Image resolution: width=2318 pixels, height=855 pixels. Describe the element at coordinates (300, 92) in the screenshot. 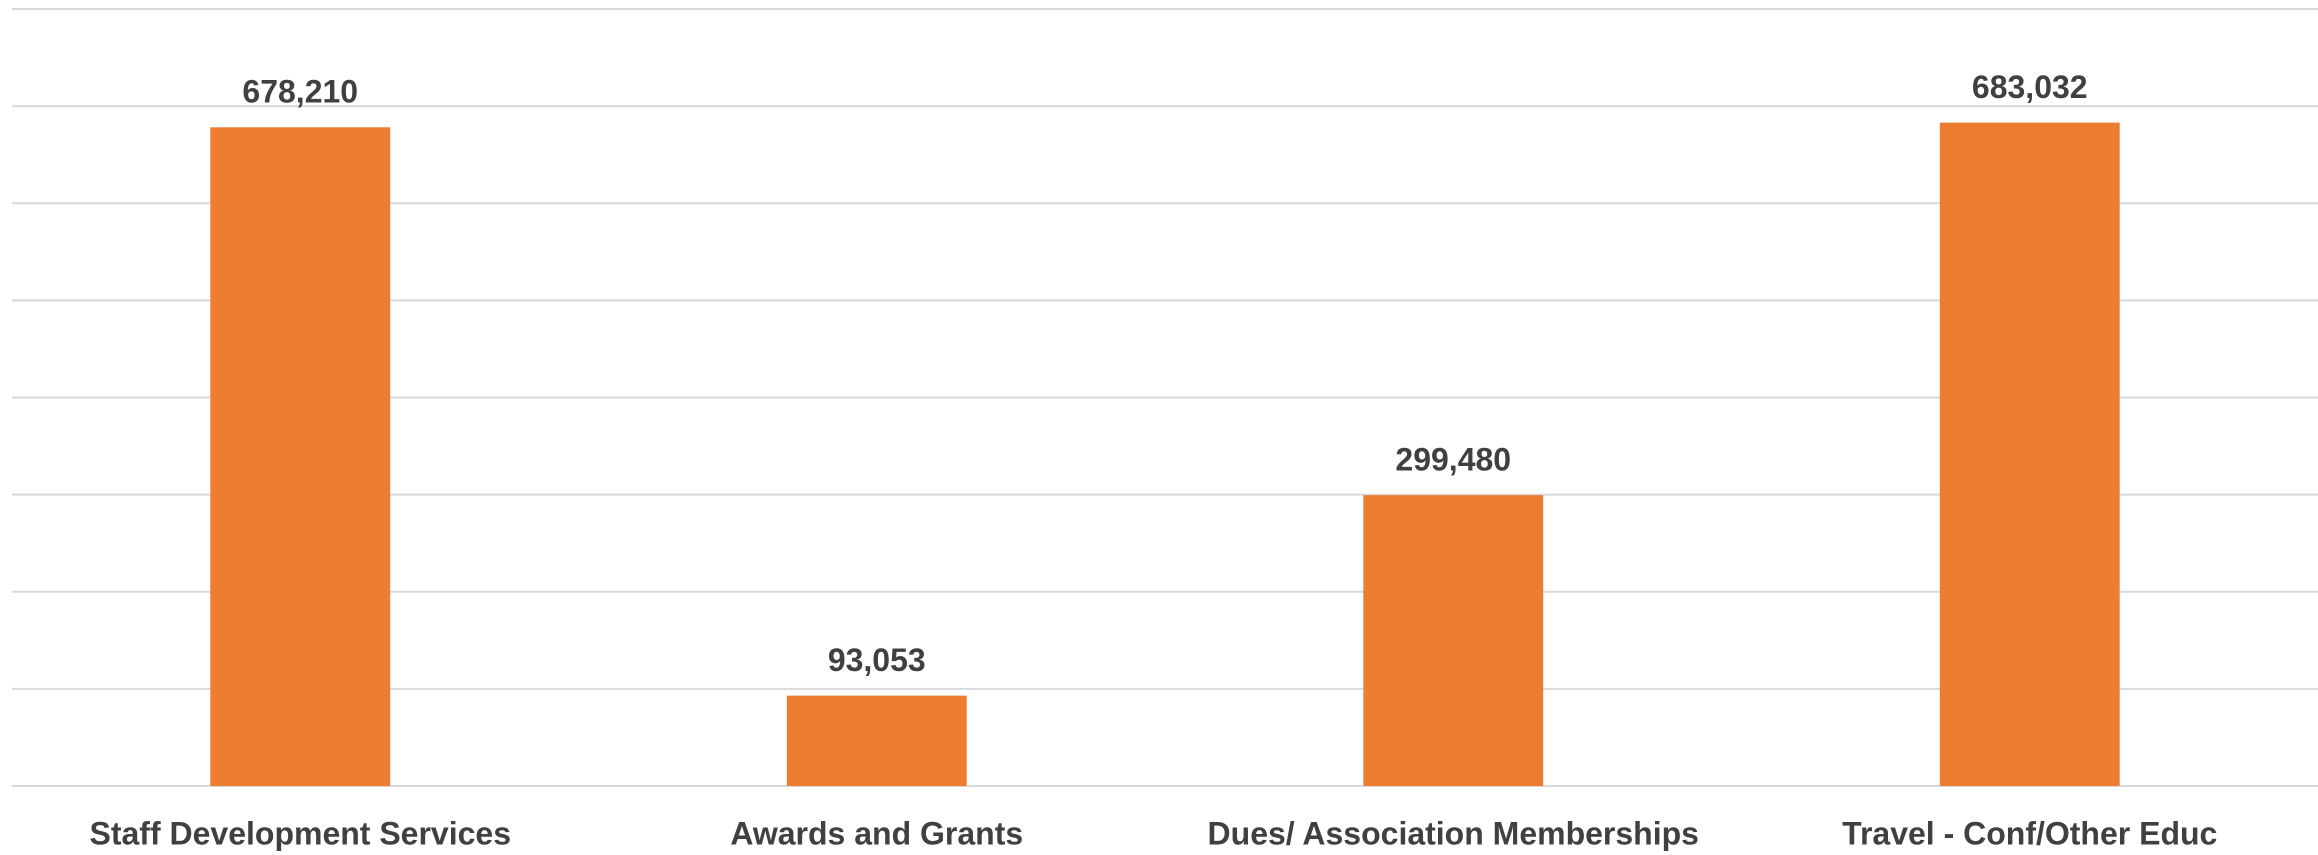

I see `data-label: 678,210` at that location.